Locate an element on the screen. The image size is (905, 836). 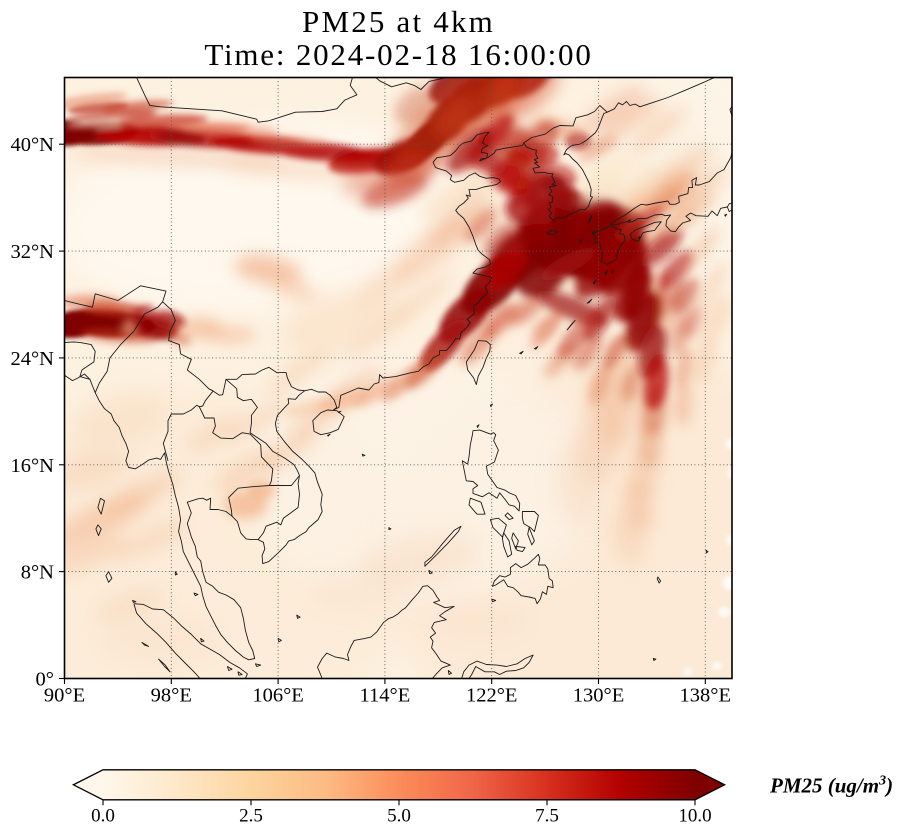
svg-text: PM25 at 4km is located at coordinates (398, 21).